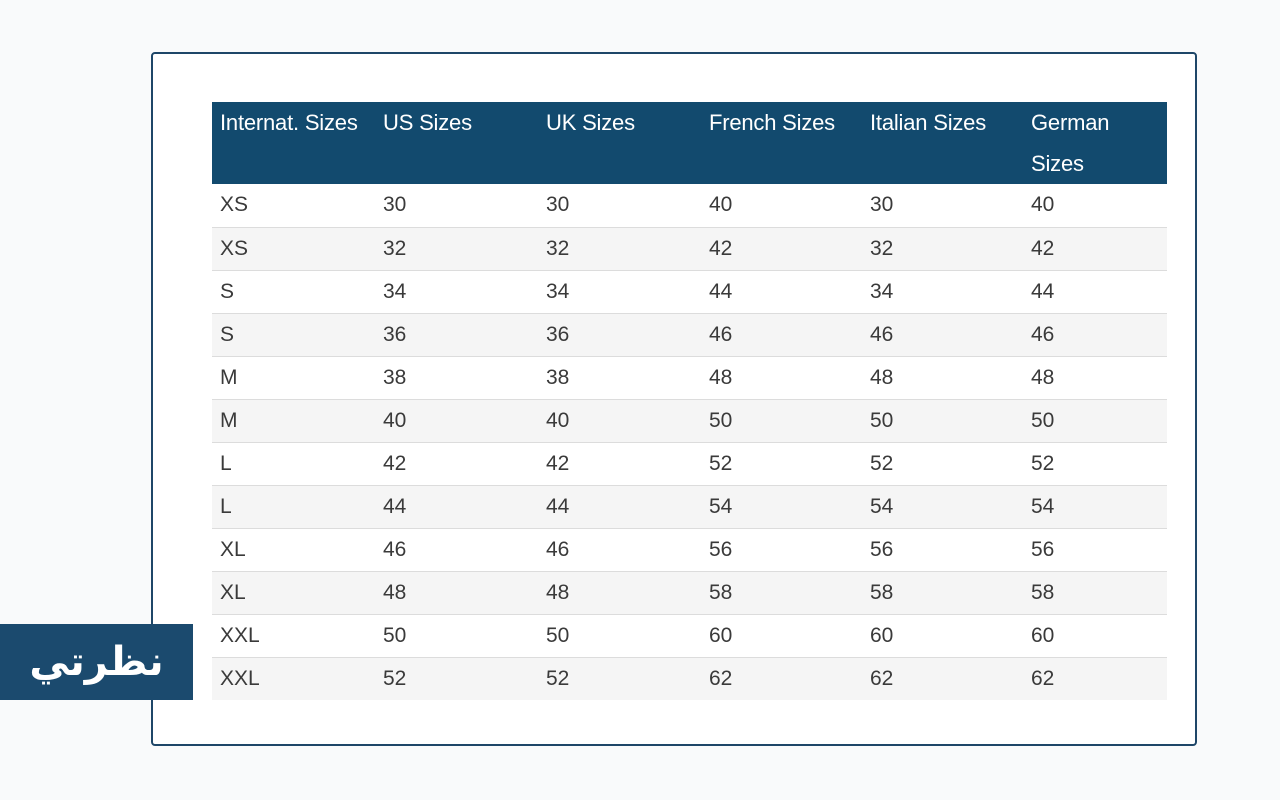 This screenshot has width=1280, height=800. I want to click on table-row: XS 32 32 42 32 42, so click(689, 248).